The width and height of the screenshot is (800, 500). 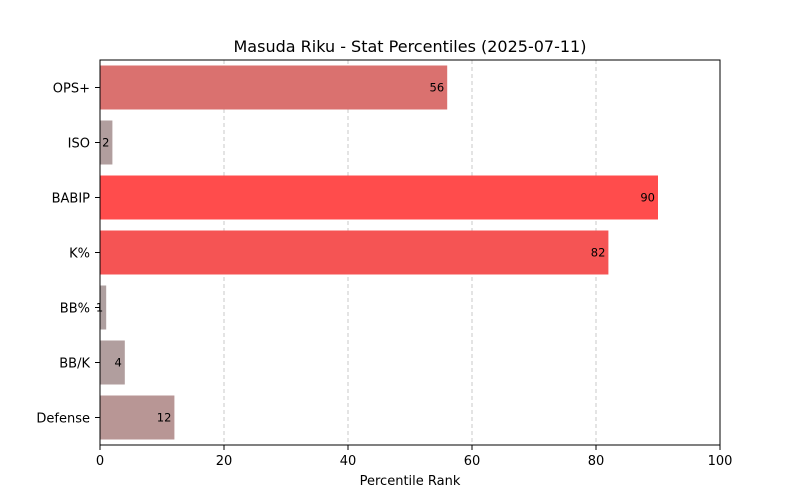 I want to click on x-tick-label: 80, so click(x=596, y=461).